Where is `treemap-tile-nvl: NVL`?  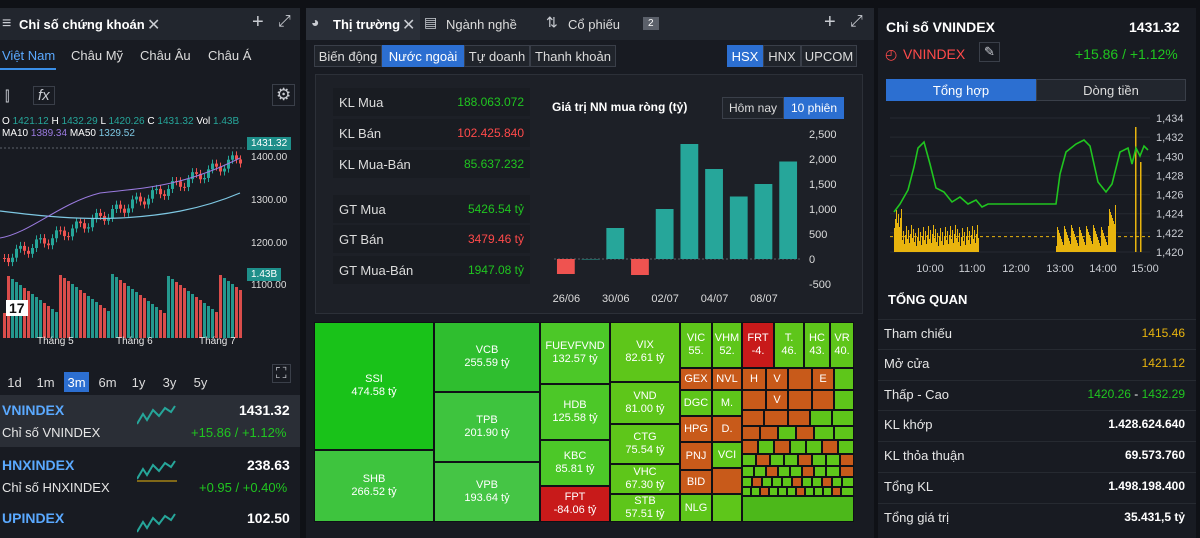
treemap-tile-nvl: NVL is located at coordinates (727, 379).